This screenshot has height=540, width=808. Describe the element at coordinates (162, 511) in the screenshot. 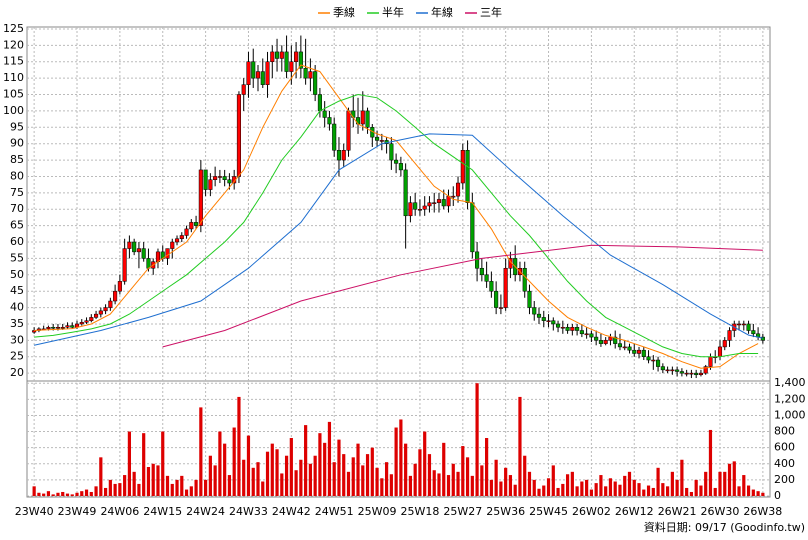

I see `x-tick-label: 24W15` at that location.